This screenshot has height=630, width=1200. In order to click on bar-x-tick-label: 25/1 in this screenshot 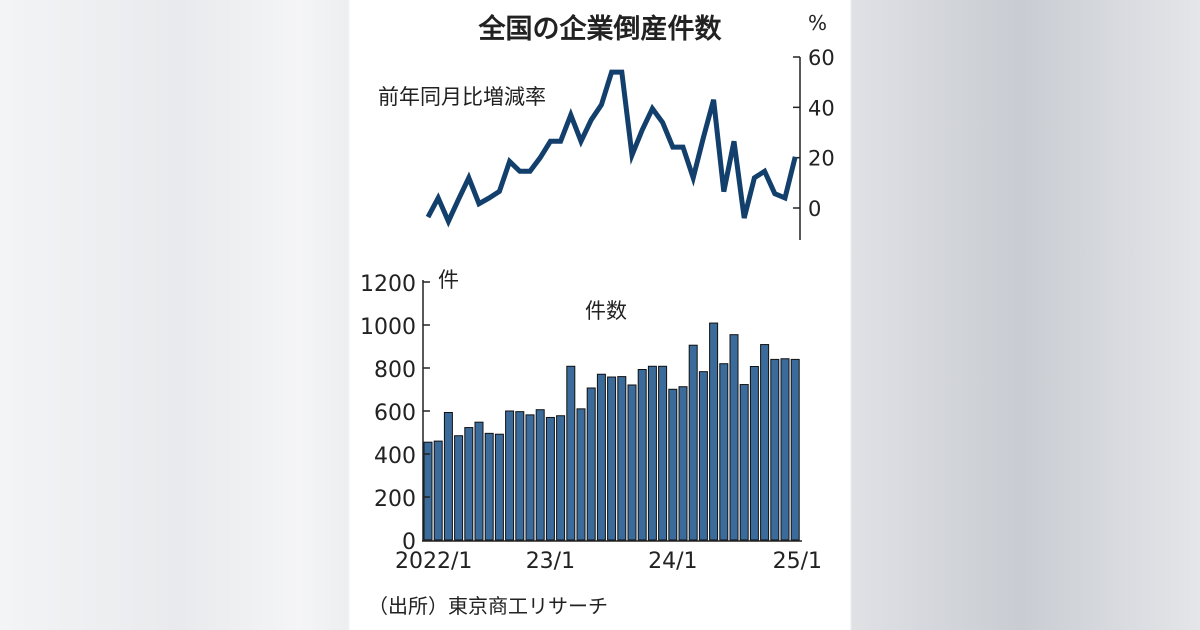, I will do `click(797, 561)`.